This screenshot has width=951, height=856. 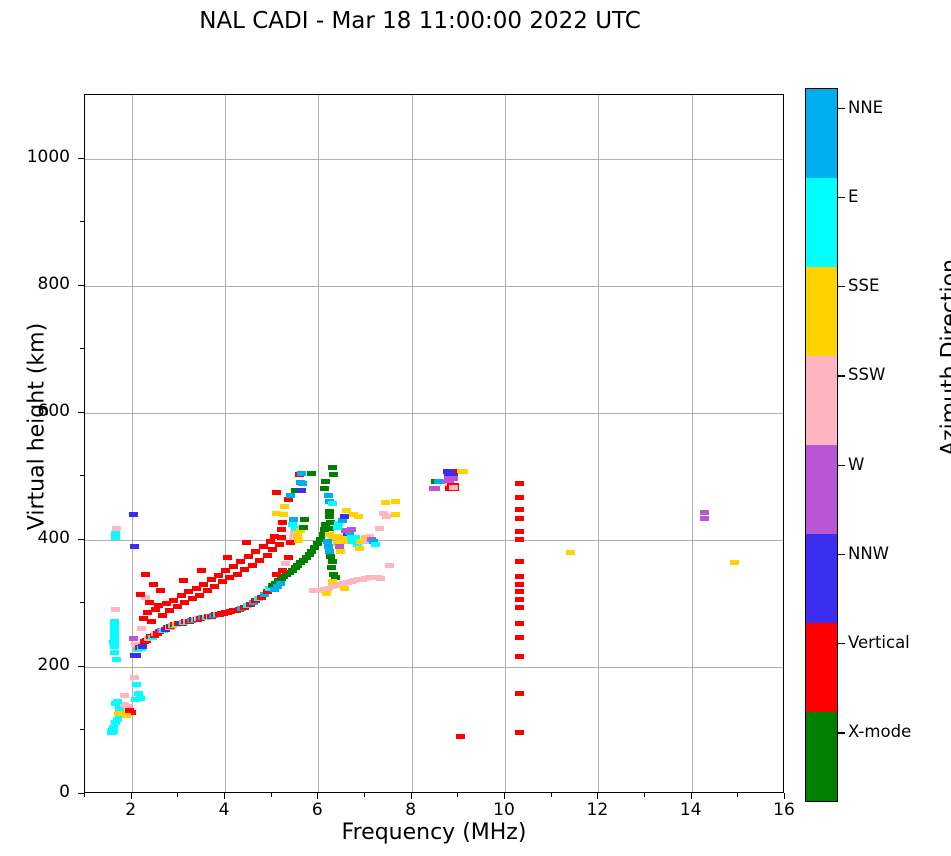 I want to click on x-axis-tick-label: 4, so click(x=224, y=810).